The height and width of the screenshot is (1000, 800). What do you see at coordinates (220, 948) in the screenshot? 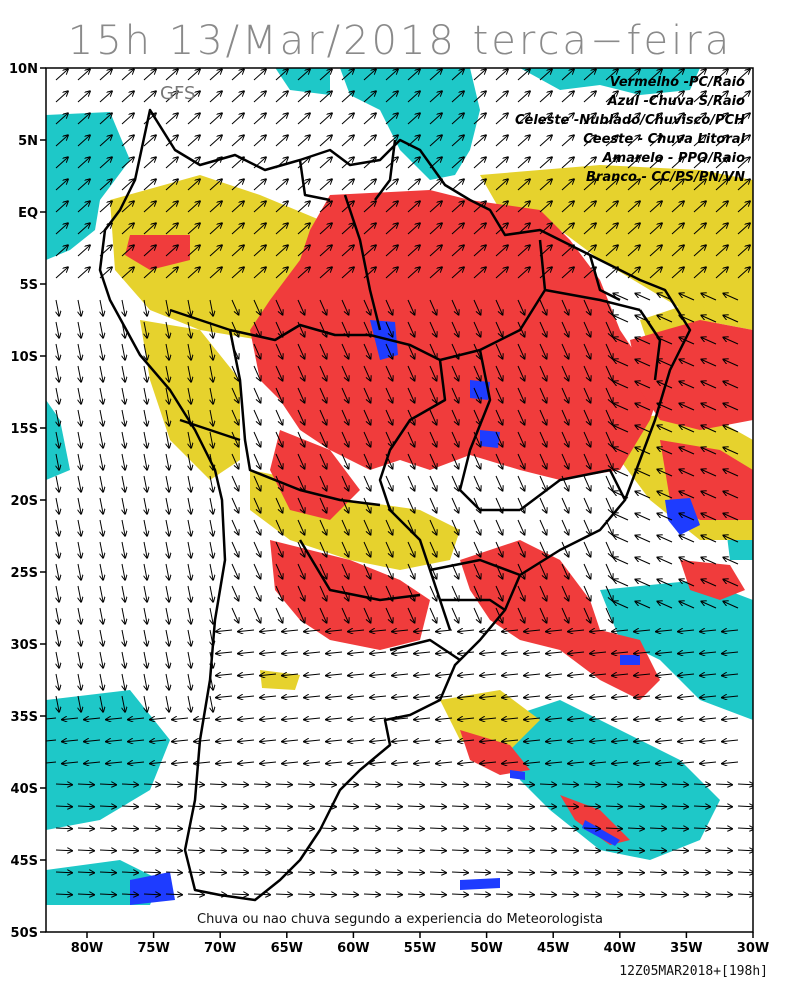
I see `lon-label: 70W` at bounding box center [220, 948].